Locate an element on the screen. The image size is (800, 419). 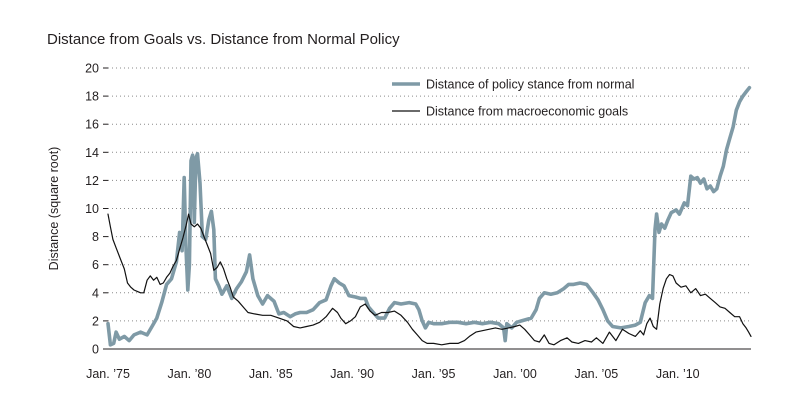
x-tick-label: Jan. ’80 is located at coordinates (190, 374).